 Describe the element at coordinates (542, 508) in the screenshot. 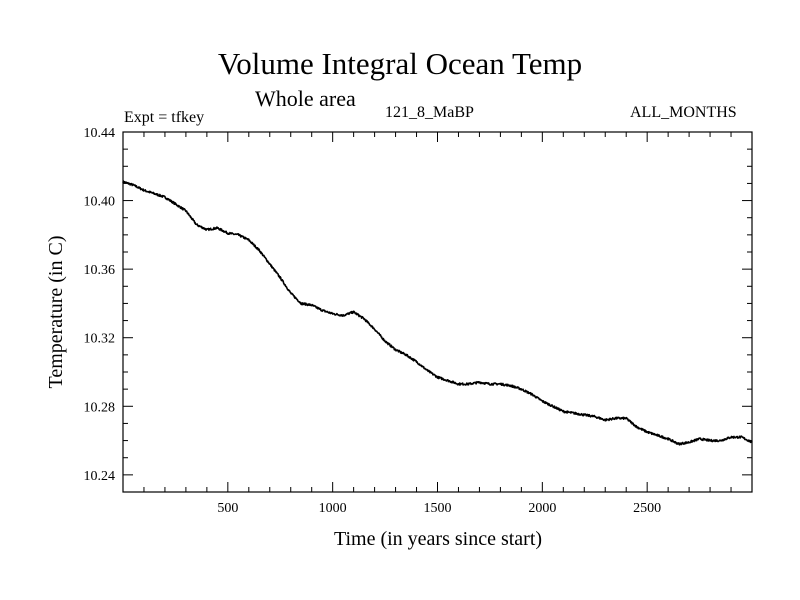

I see `x-tick-label: 2000` at that location.